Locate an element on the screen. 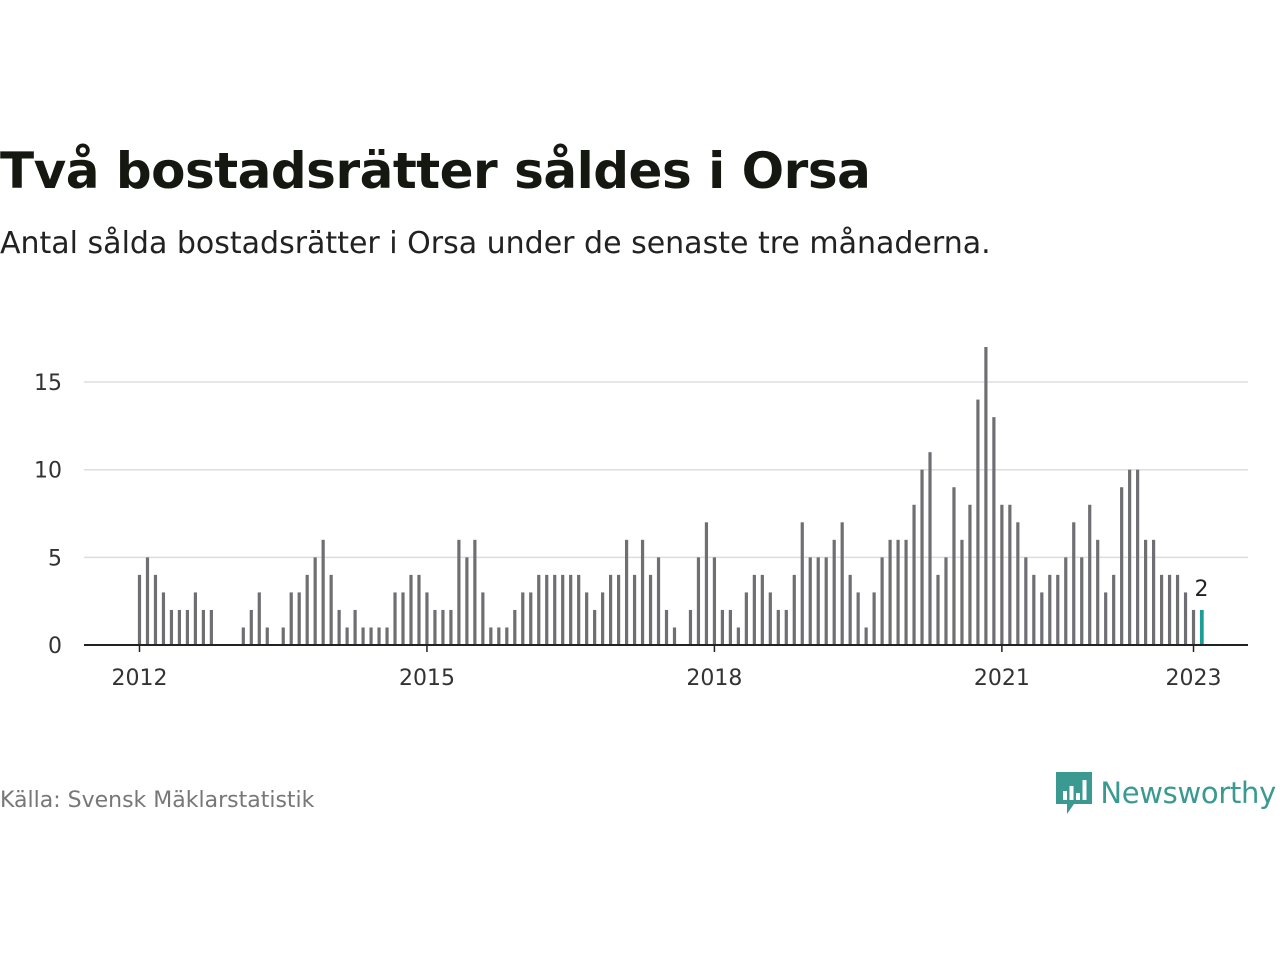 This screenshot has width=1280, height=960. source-note: Källa: Svensk Mäklarstatistik is located at coordinates (157, 800).